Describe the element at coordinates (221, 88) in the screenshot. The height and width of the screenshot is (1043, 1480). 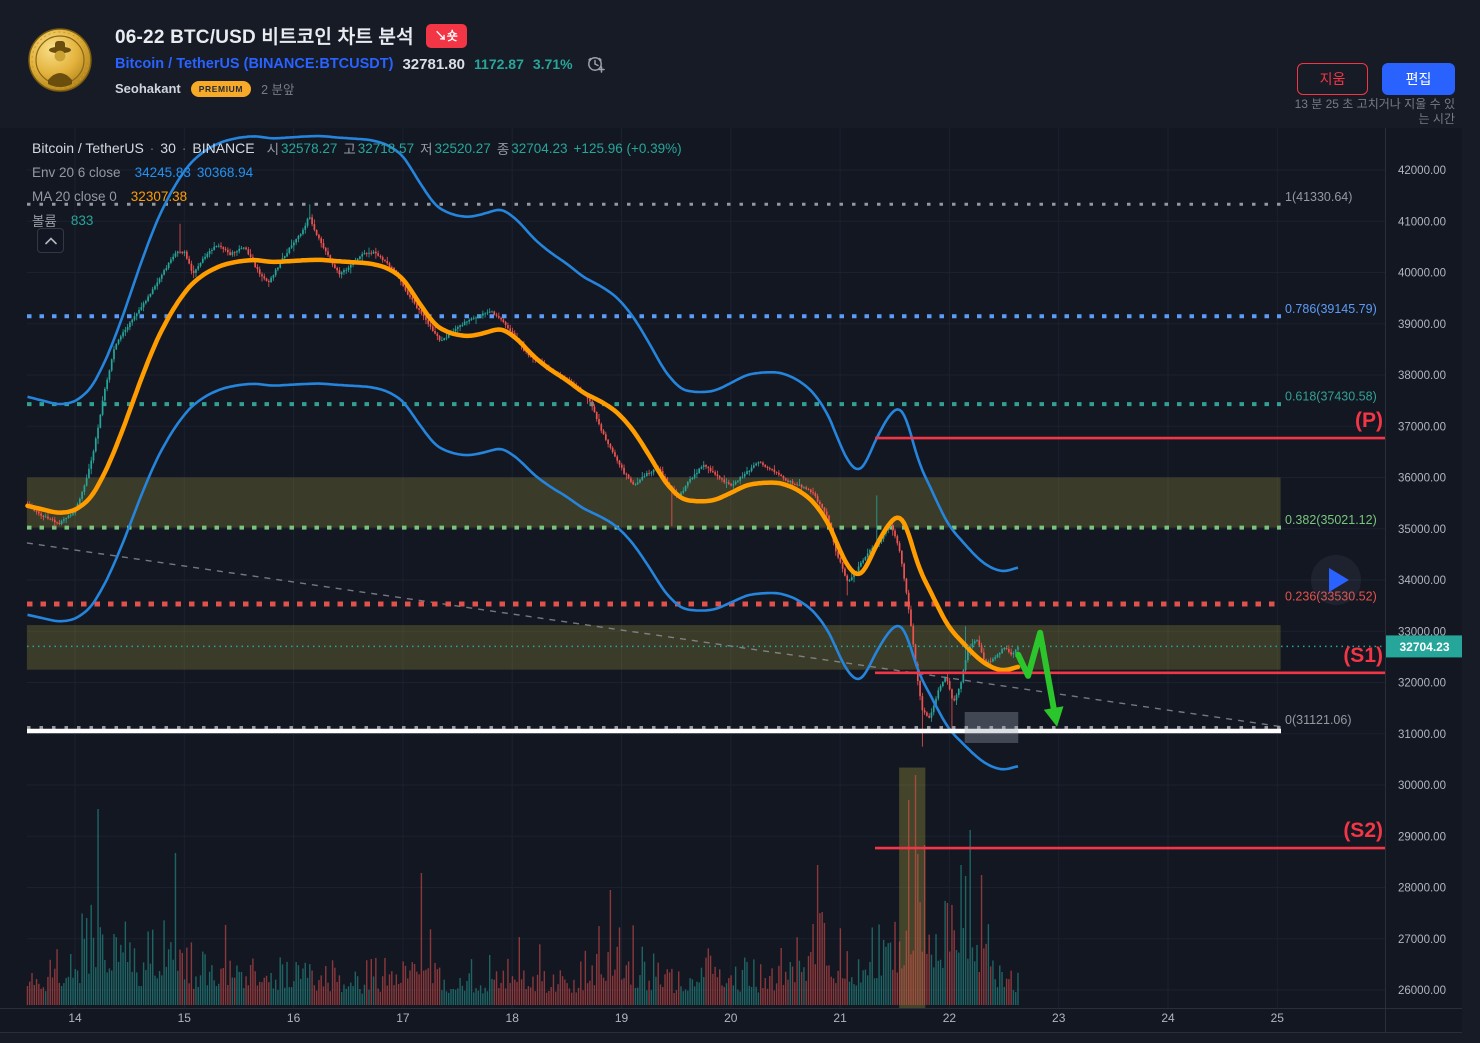
I see `premium-badge: PREMIUM` at that location.